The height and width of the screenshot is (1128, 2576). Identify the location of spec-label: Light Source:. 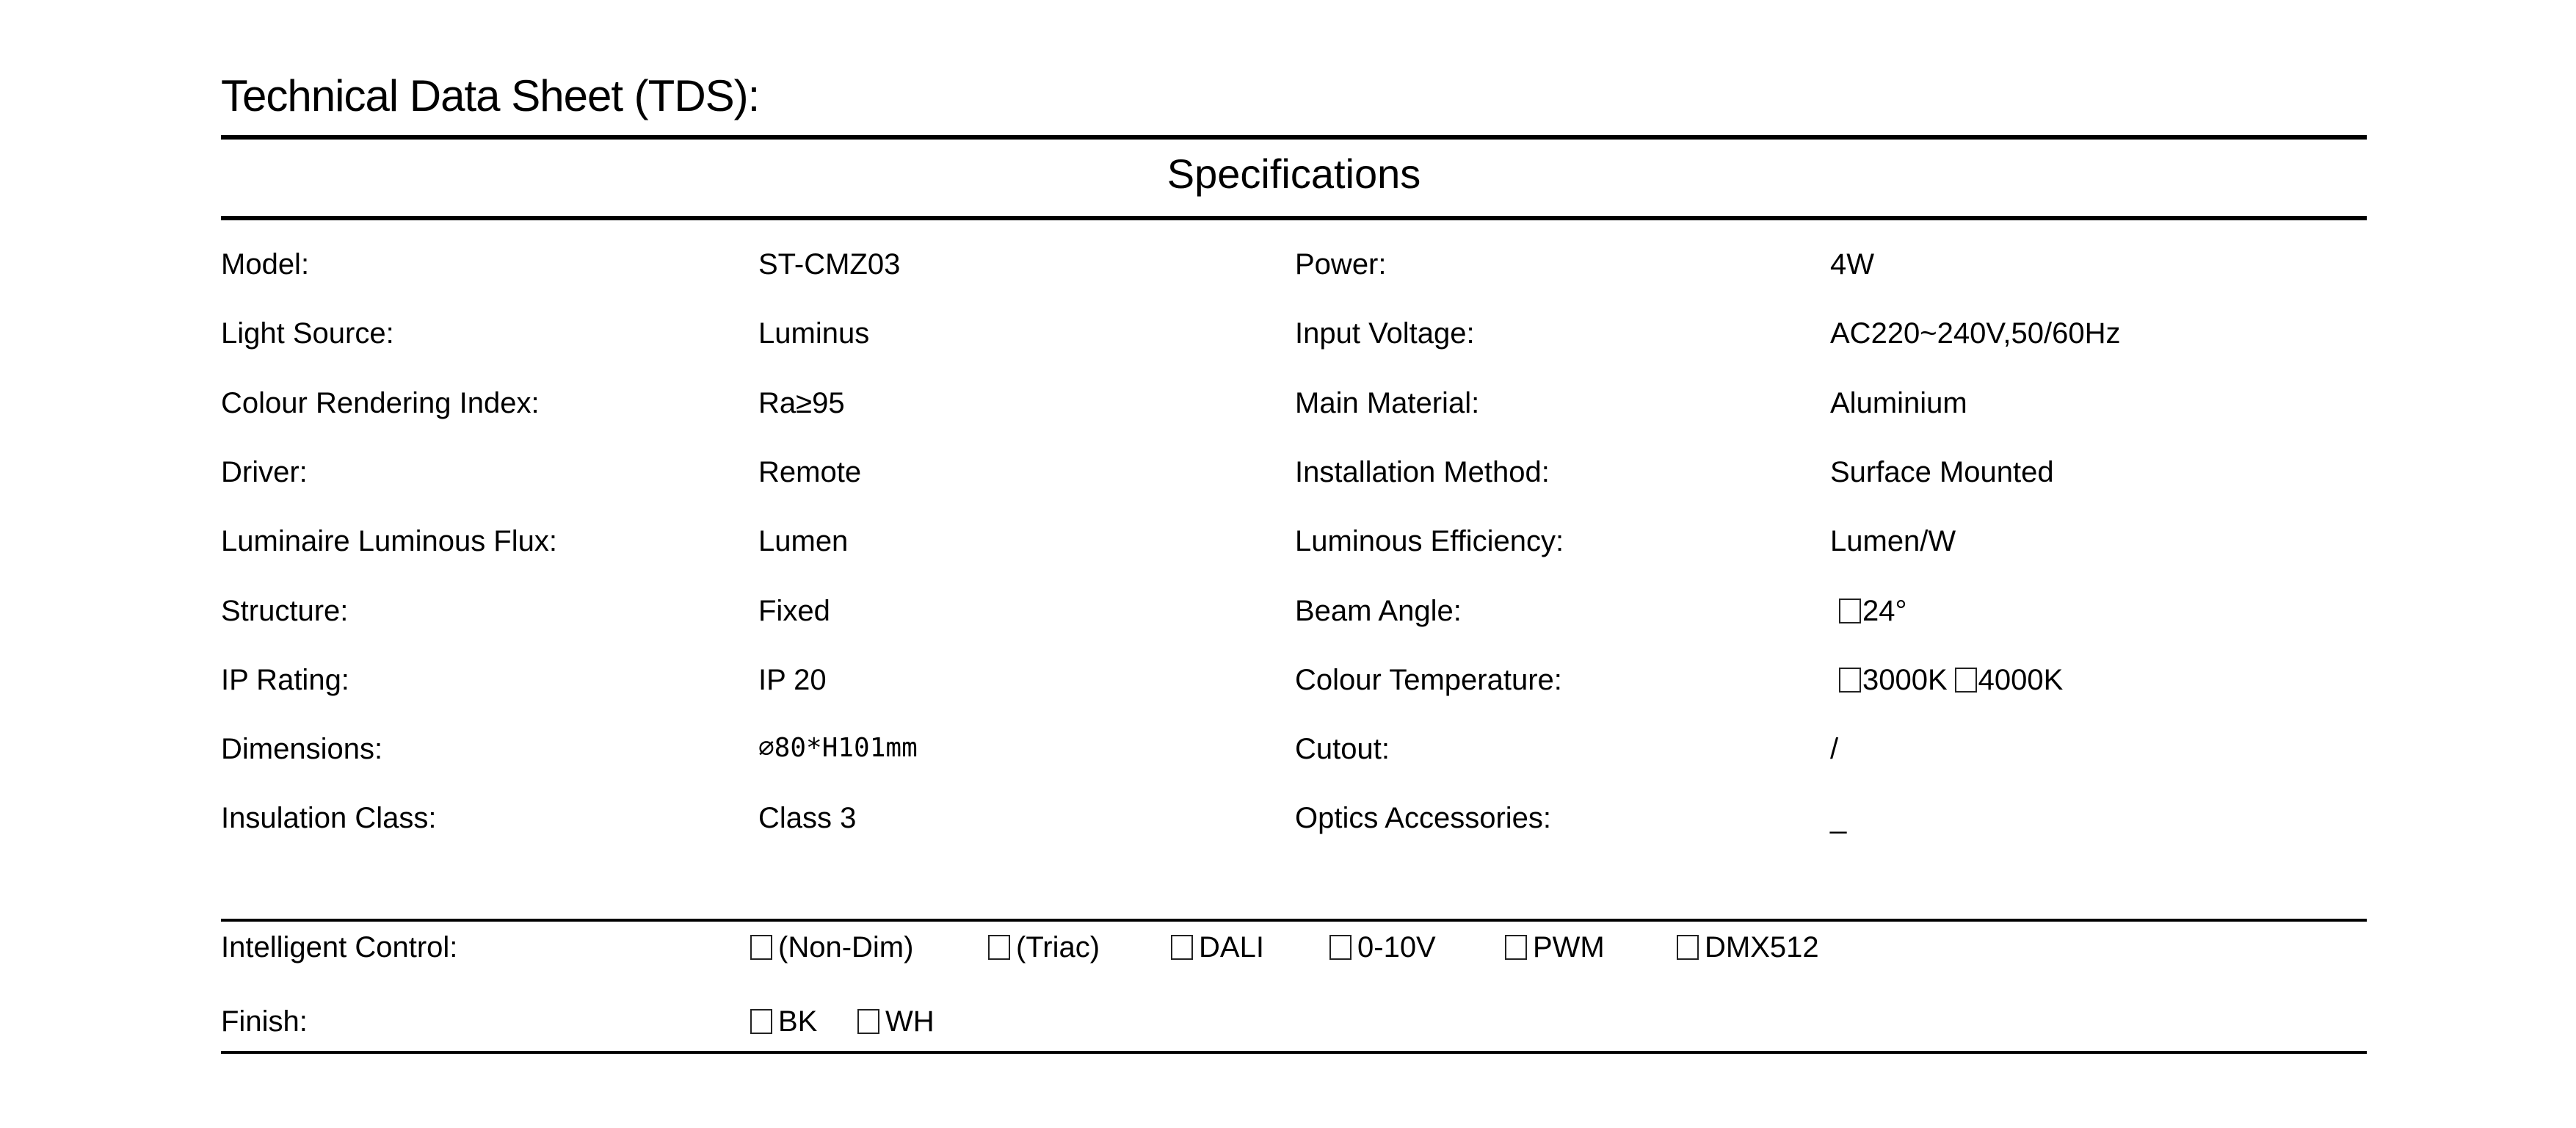
(308, 333).